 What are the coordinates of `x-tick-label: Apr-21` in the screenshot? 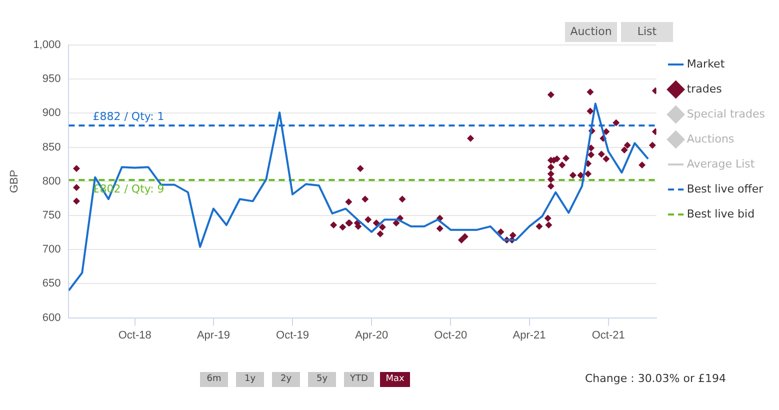 It's located at (529, 335).